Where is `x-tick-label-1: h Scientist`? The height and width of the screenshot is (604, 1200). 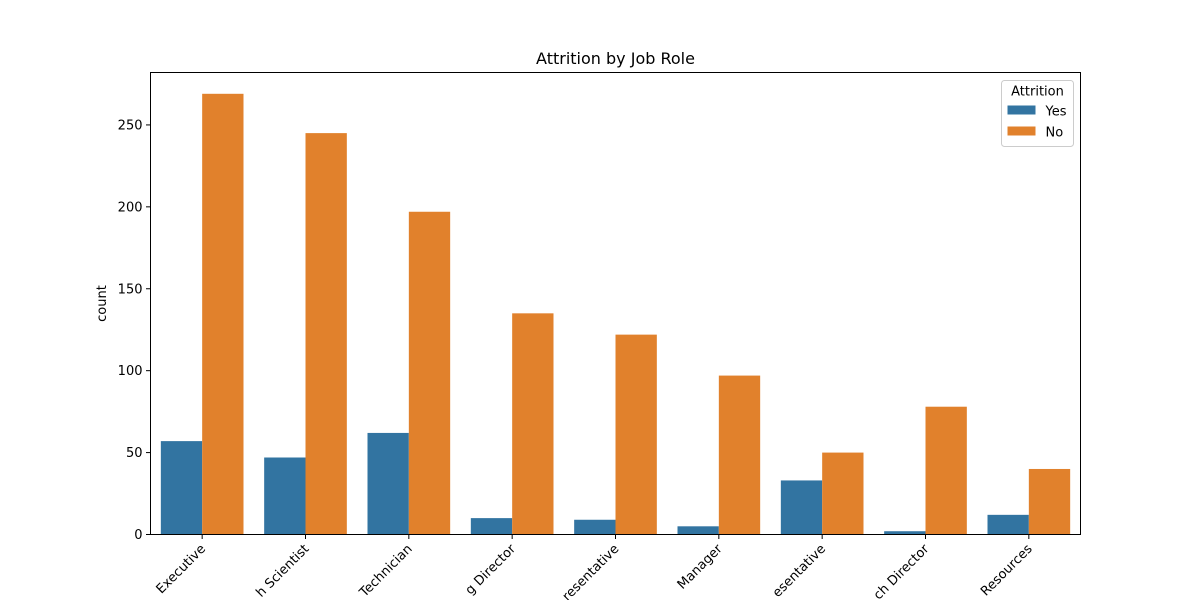
x-tick-label-1: h Scientist is located at coordinates (282, 571).